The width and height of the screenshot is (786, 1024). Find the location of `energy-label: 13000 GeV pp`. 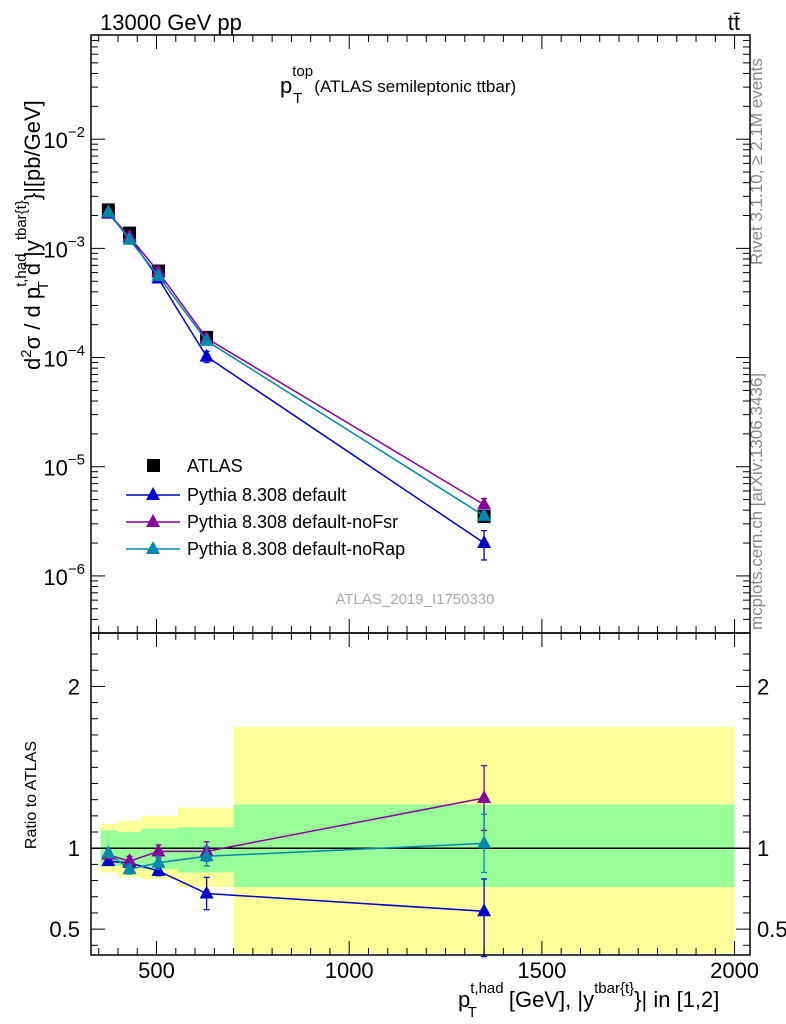

energy-label: 13000 GeV pp is located at coordinates (171, 22).